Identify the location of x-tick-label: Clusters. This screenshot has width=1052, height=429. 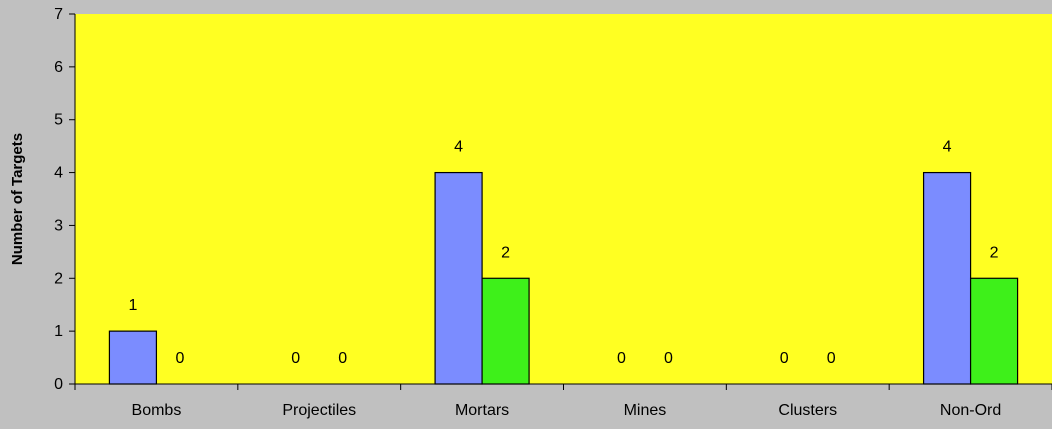
(807, 410).